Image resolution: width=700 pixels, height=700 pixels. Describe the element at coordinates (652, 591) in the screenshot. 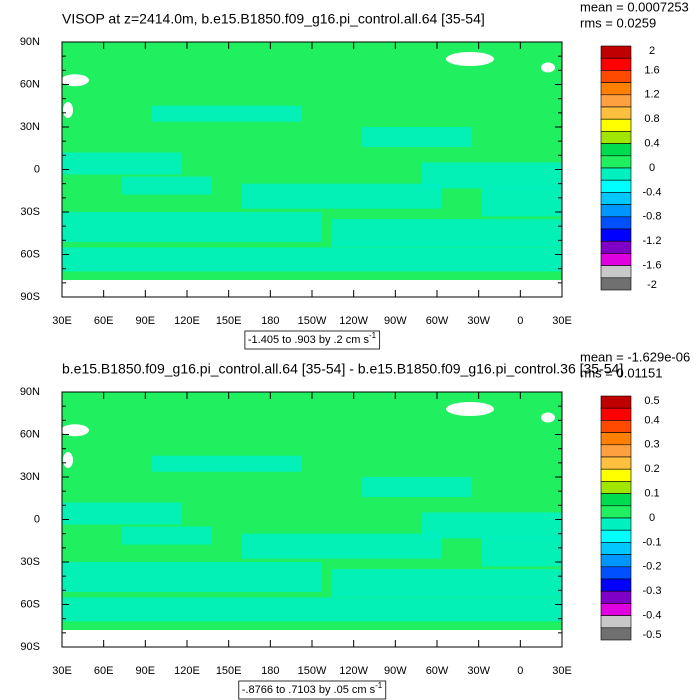

I see `colorbar-label: -0.3` at that location.